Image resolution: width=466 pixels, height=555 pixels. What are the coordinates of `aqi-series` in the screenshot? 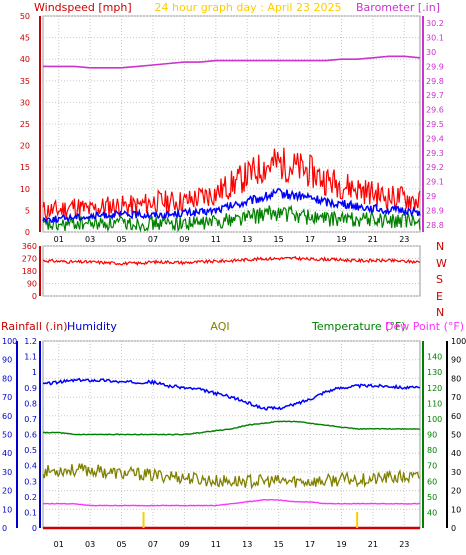 It's located at (231, 476).